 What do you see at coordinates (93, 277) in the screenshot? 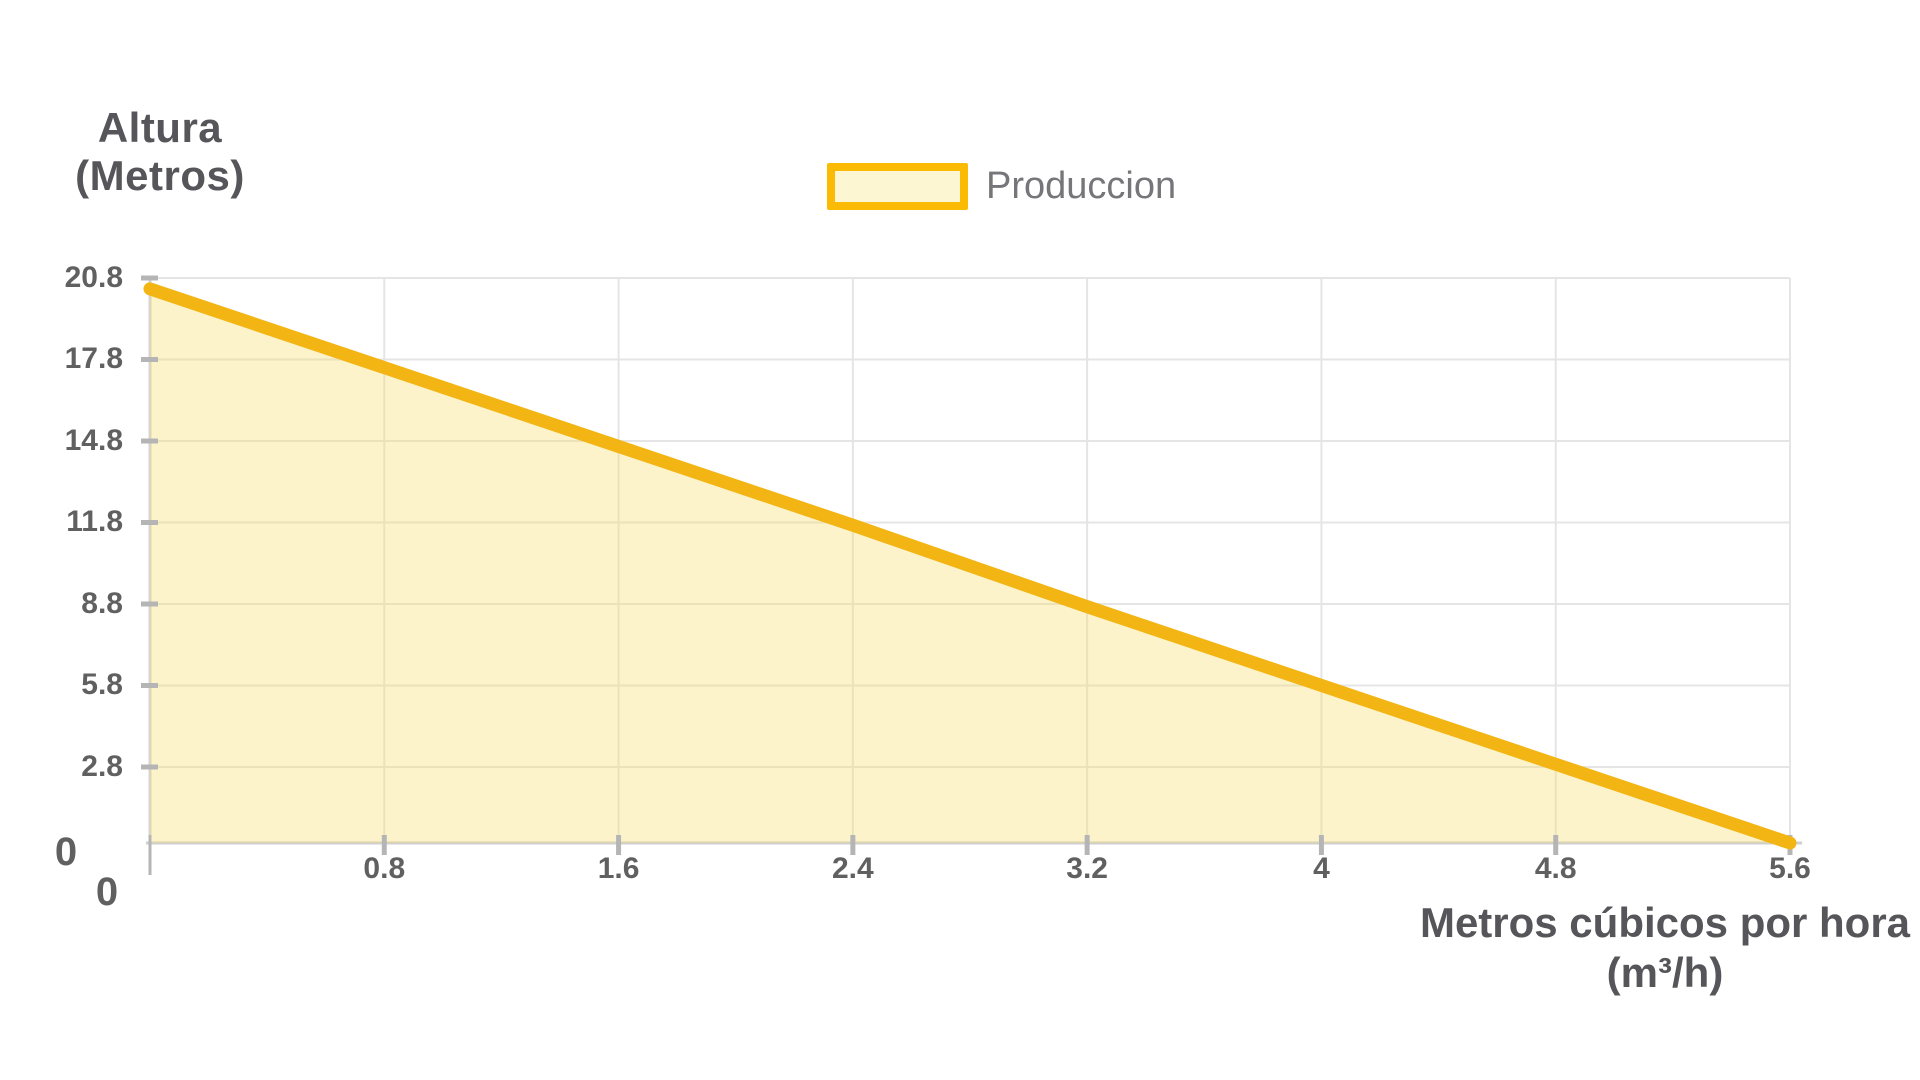
I see `y-tick-label-20.8: 20.8` at bounding box center [93, 277].